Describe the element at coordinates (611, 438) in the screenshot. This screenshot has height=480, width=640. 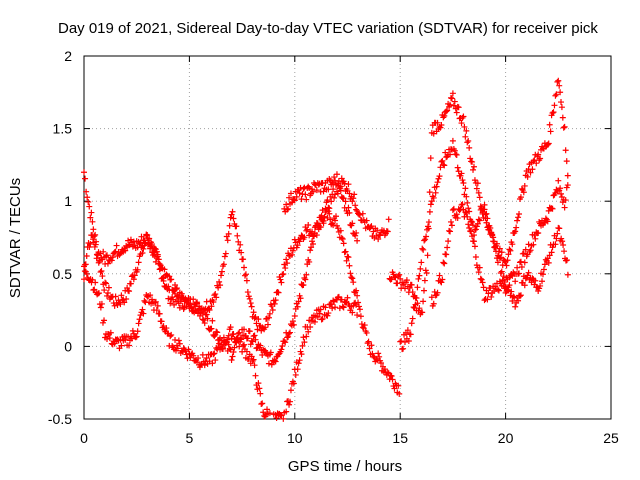
I see `x-tick-label: 25` at that location.